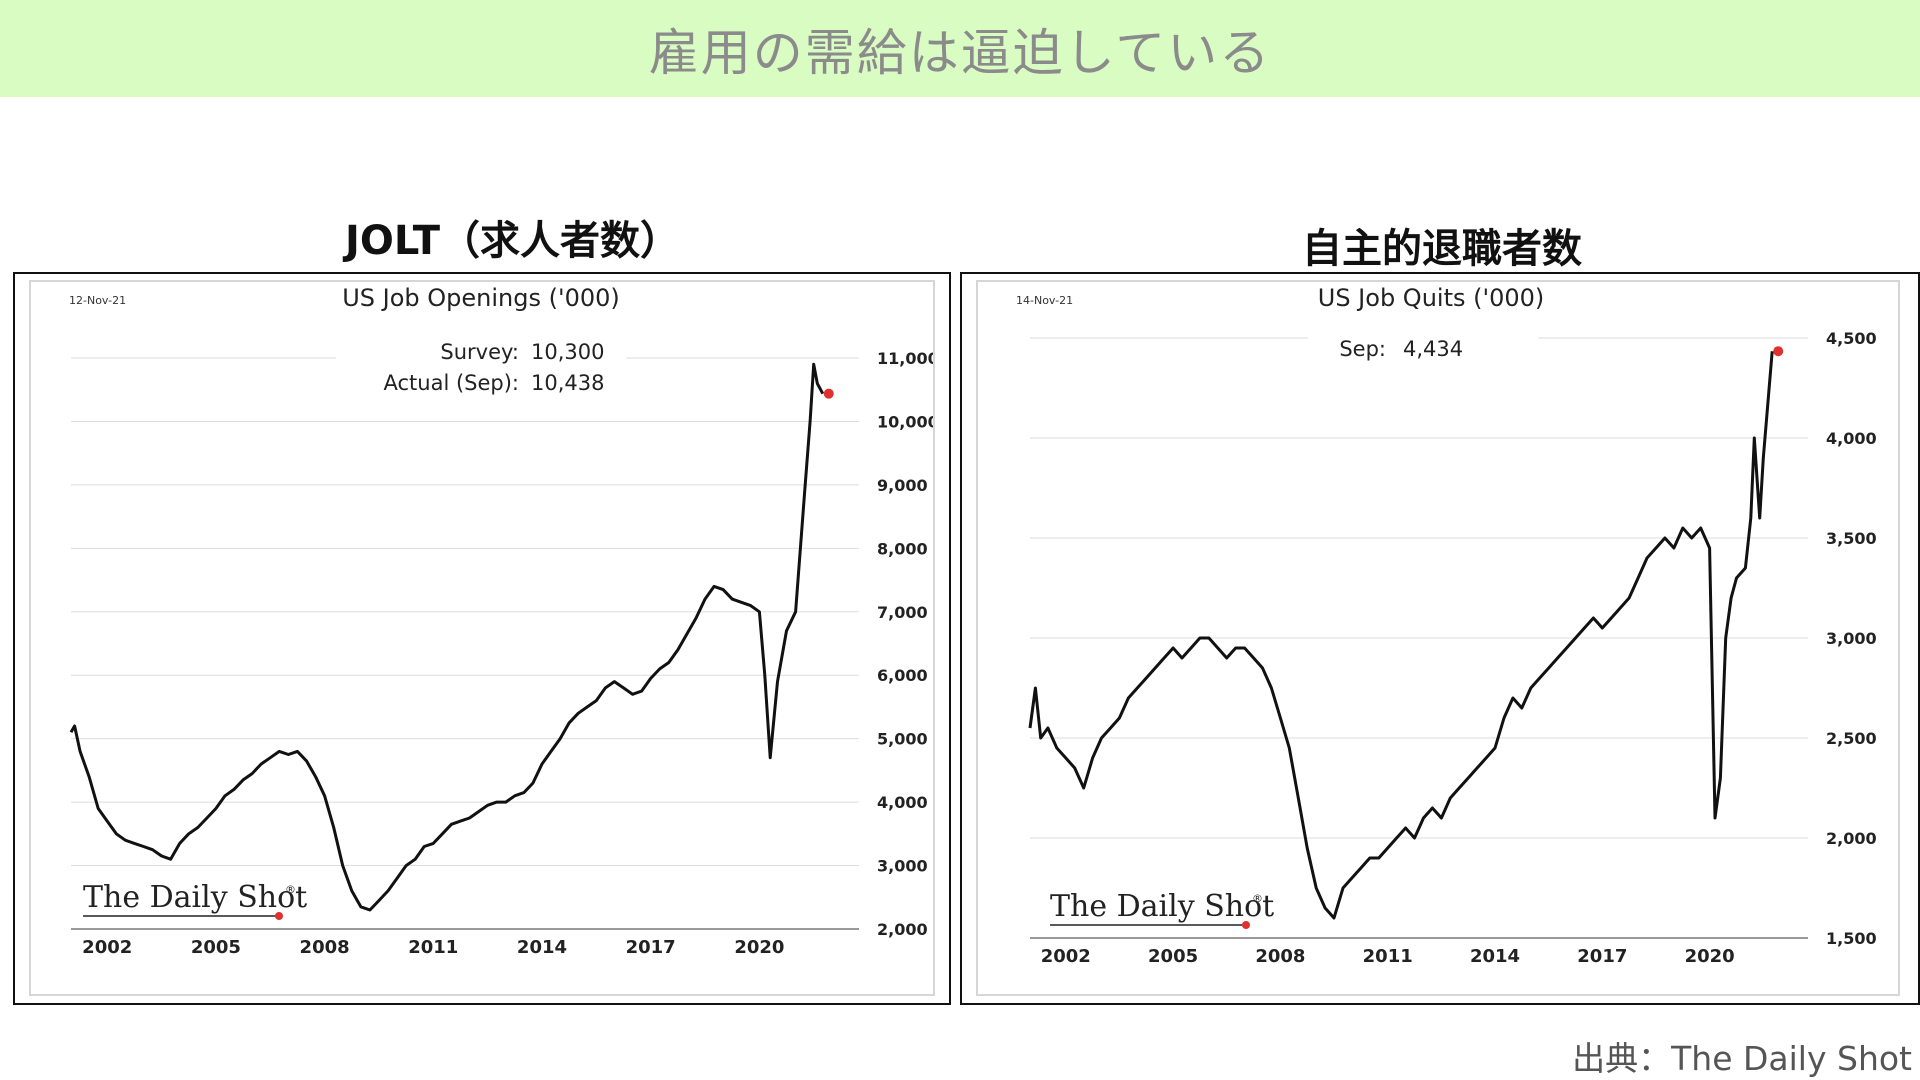  I want to click on actual-label: Actual (Sep):, so click(451, 383).